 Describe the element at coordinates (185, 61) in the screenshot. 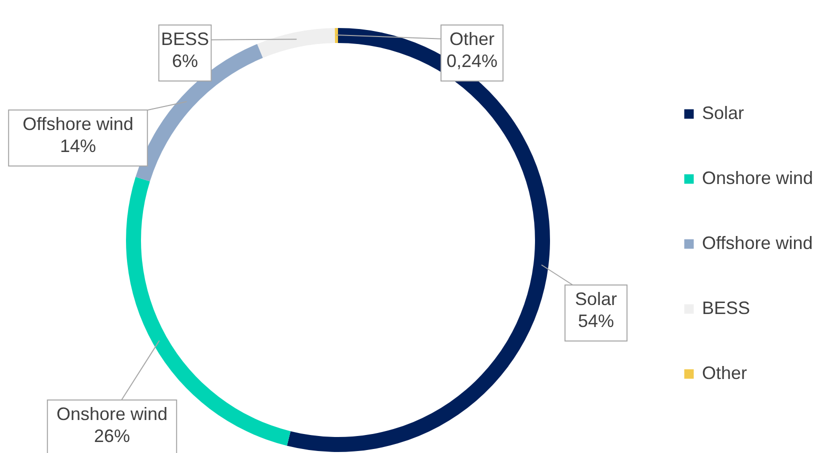

I see `data-label: 6%` at that location.